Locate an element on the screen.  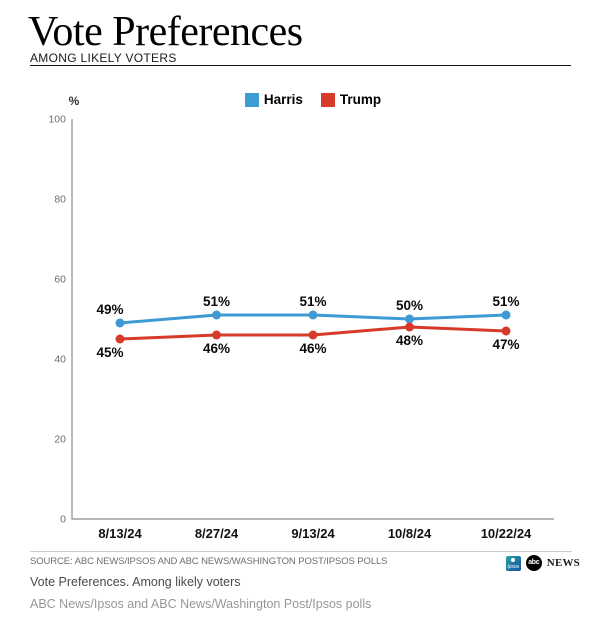
header-divider is located at coordinates (300, 65).